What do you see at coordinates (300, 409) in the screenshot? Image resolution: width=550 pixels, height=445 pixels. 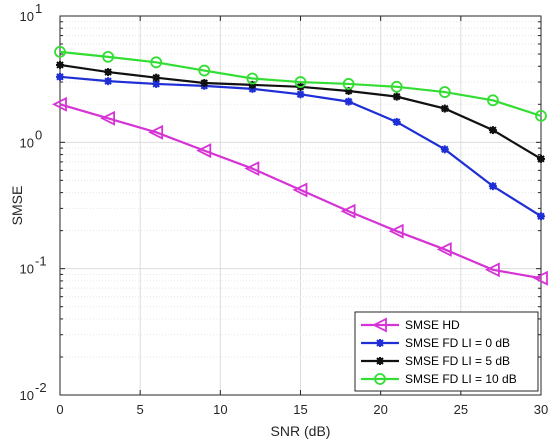 I see `x-tick-label: 15` at bounding box center [300, 409].